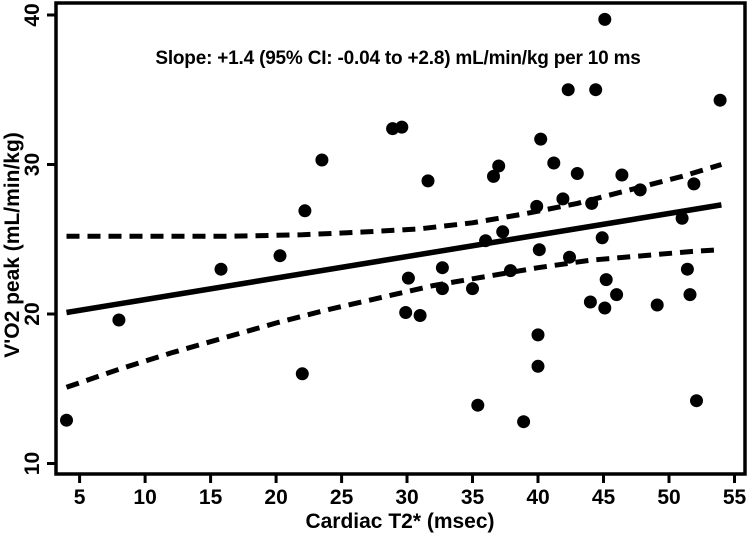  Describe the element at coordinates (80, 497) in the screenshot. I see `x-tick-label: 5` at that location.